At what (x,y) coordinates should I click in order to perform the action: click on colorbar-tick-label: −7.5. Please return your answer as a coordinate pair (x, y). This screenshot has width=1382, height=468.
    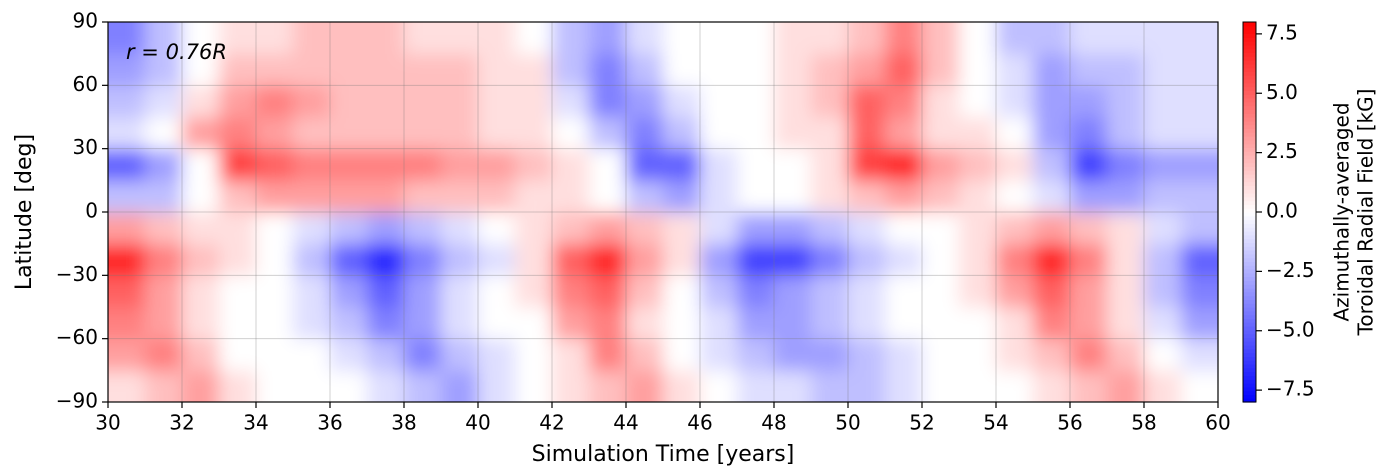
    Looking at the image, I should click on (1290, 389).